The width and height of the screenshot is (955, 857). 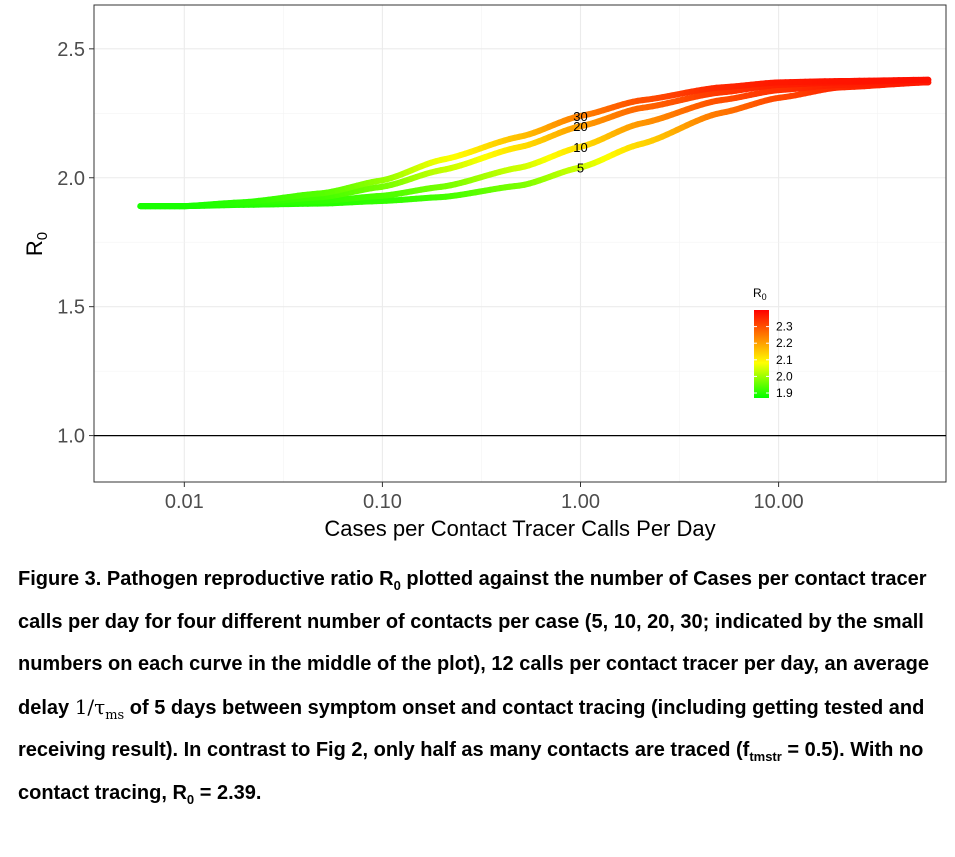 I want to click on curve-label-20: 20, so click(x=580, y=126).